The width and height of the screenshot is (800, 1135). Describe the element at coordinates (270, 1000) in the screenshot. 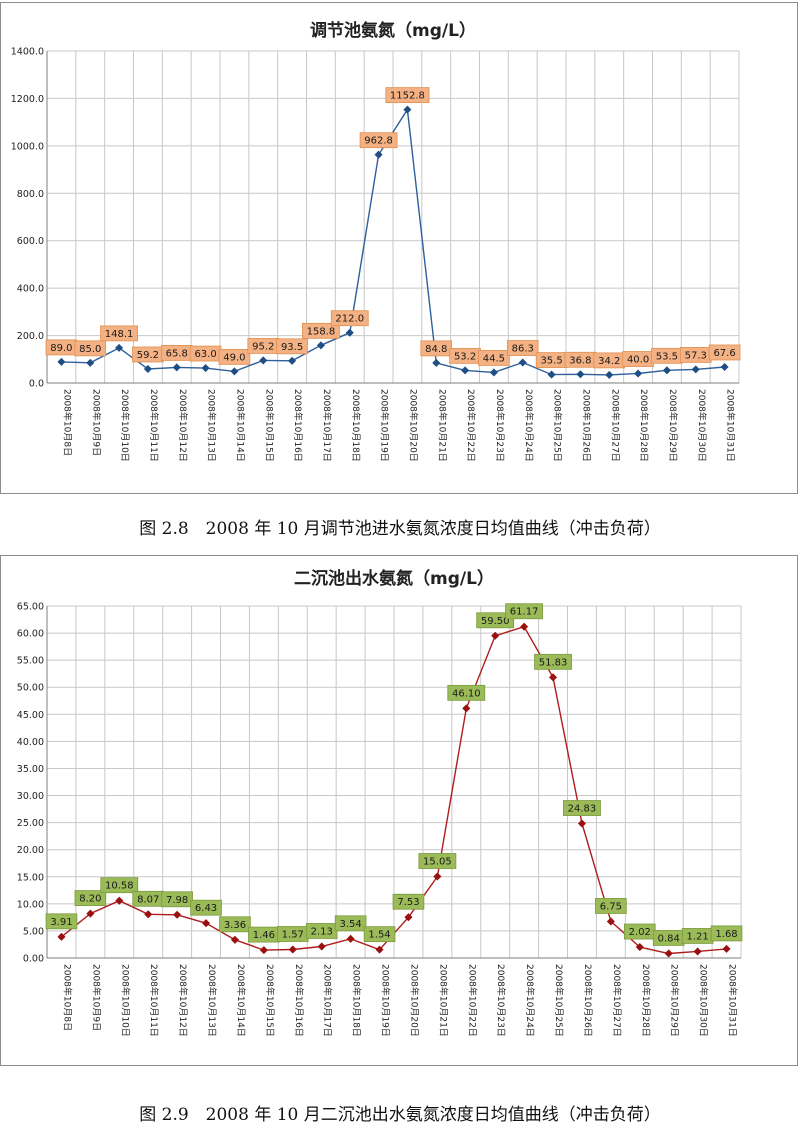

I see `chart-2-xtick-label: 2008年10月15日` at that location.